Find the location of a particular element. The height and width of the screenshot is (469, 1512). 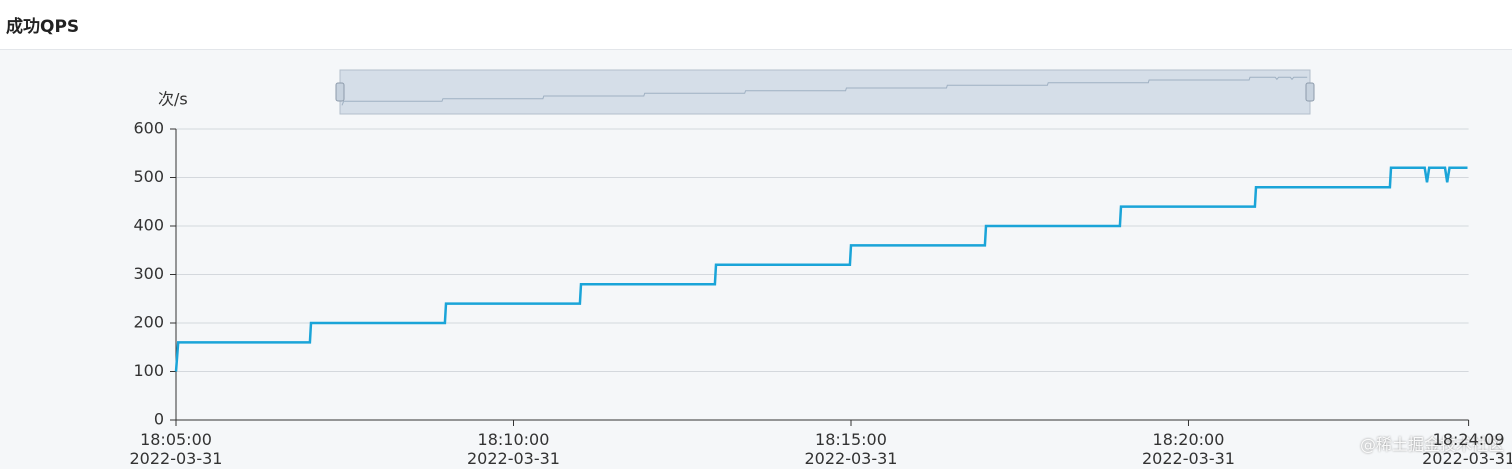

y-tick-label: 500 is located at coordinates (148, 176).